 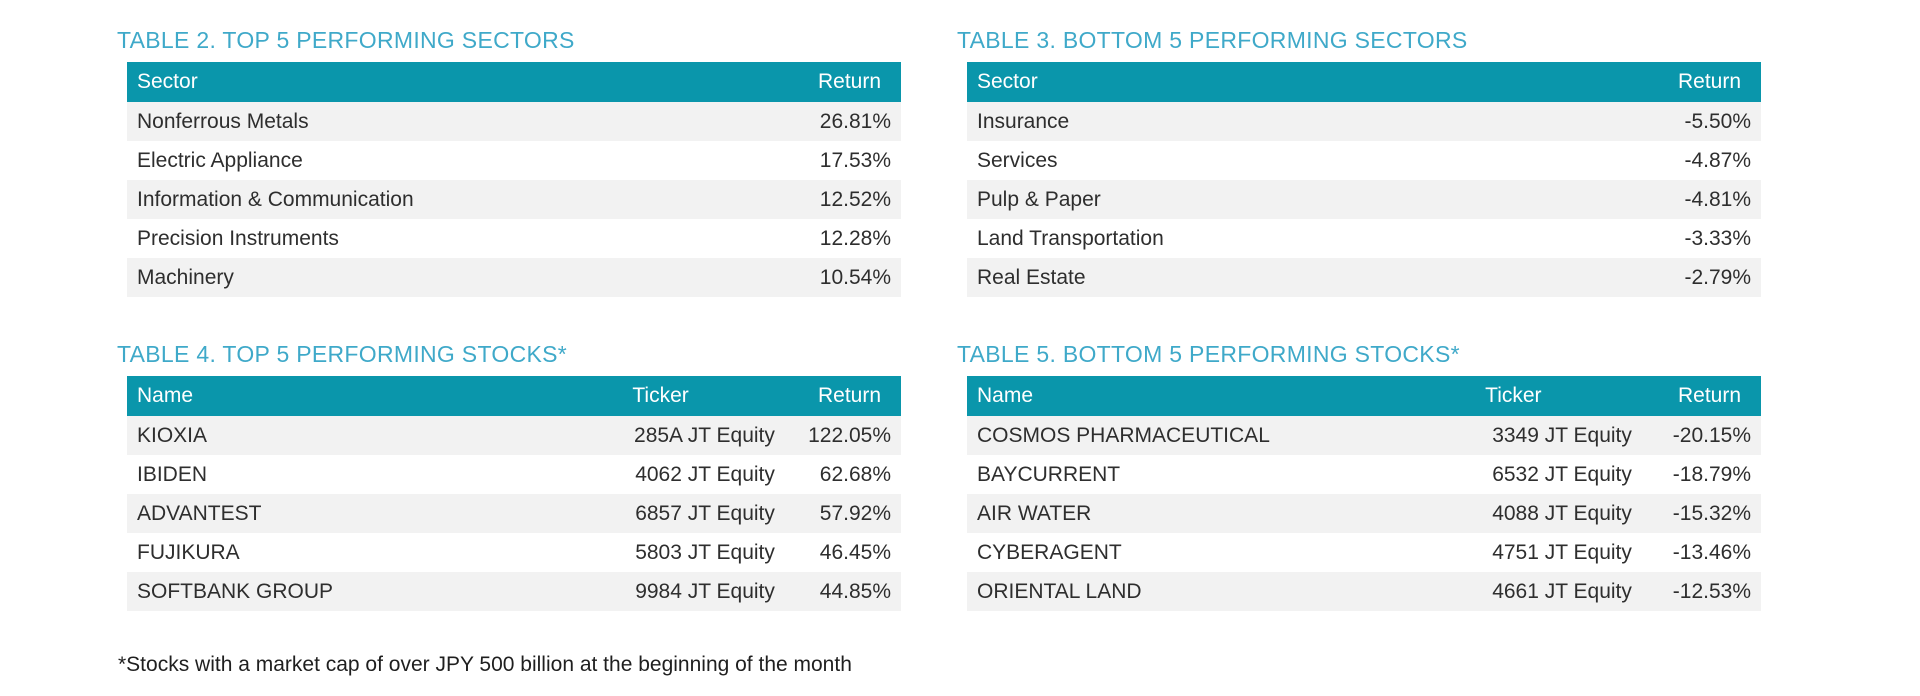 What do you see at coordinates (842, 474) in the screenshot?
I see `table-cell: 62.68%` at bounding box center [842, 474].